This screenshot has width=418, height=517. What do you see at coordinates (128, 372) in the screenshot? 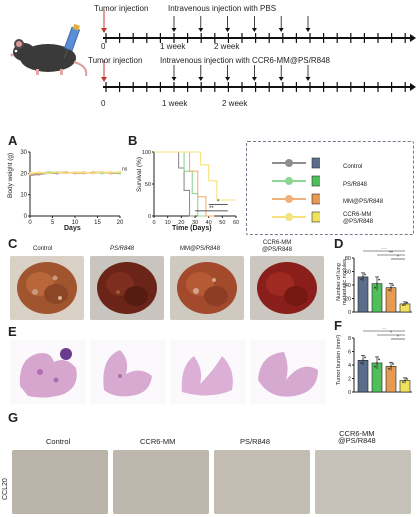
I see `he-slide-ps` at bounding box center [128, 372].